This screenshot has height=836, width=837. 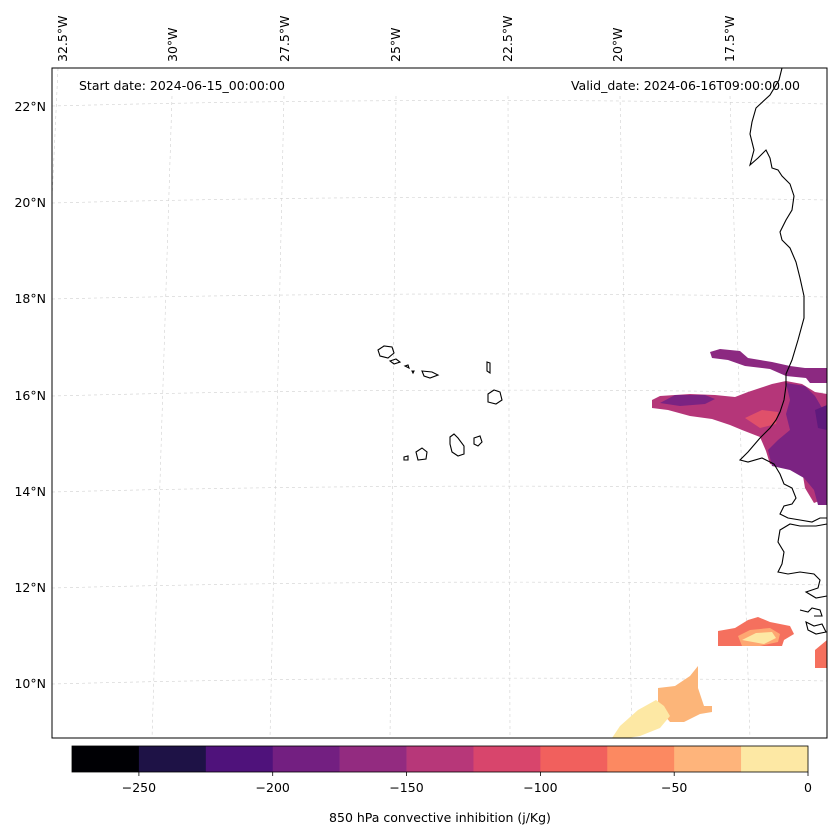 I want to click on cin-region-mid, so click(x=761, y=419).